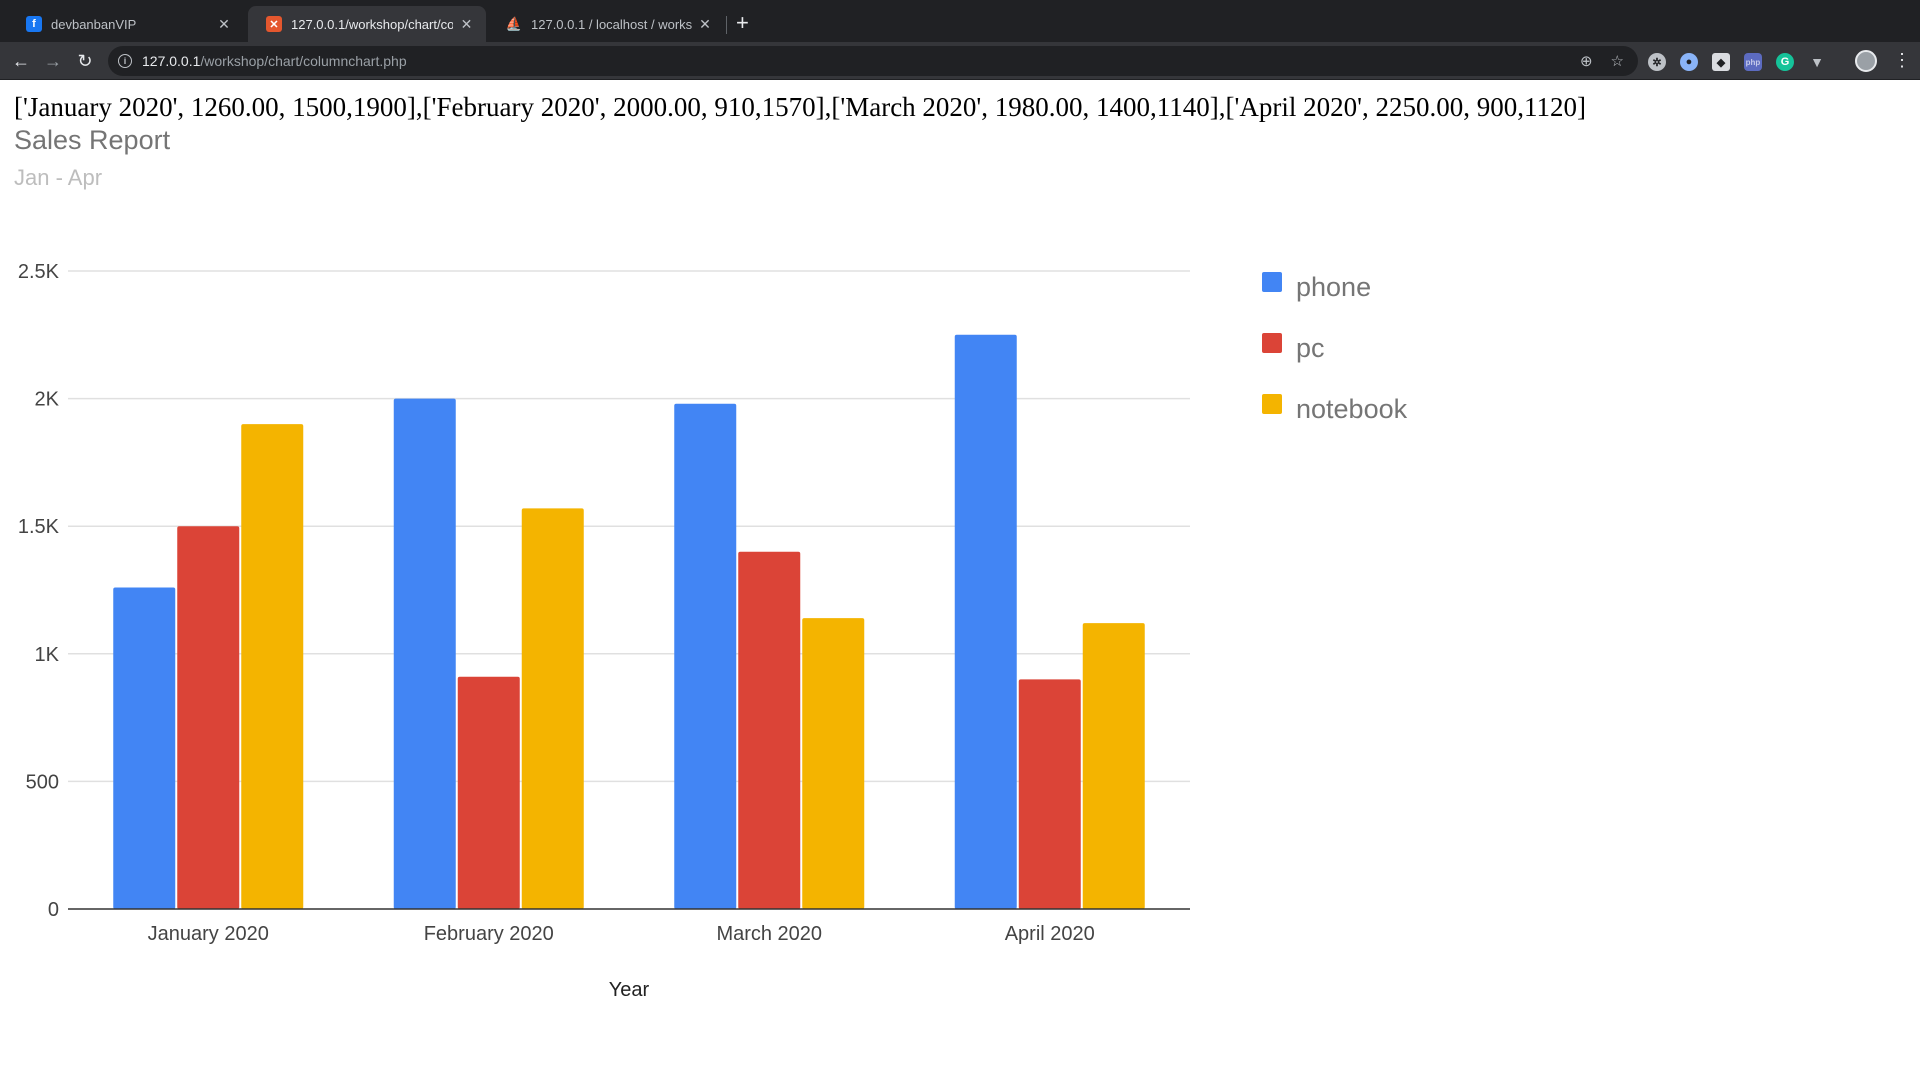 The width and height of the screenshot is (1920, 1080). I want to click on gear-extension-icon: ✲, so click(1657, 62).